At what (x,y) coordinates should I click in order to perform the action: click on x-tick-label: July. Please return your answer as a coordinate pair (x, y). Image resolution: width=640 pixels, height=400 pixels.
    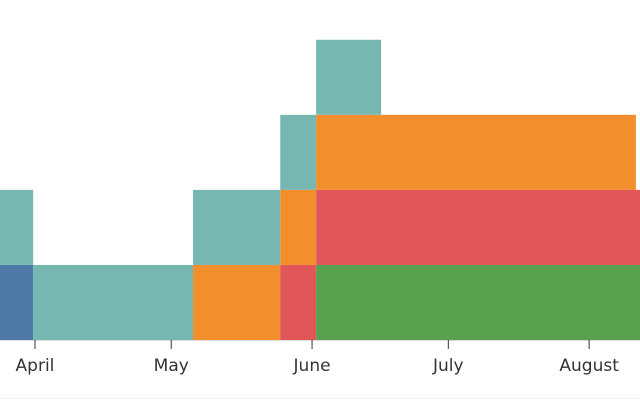
    Looking at the image, I should click on (448, 366).